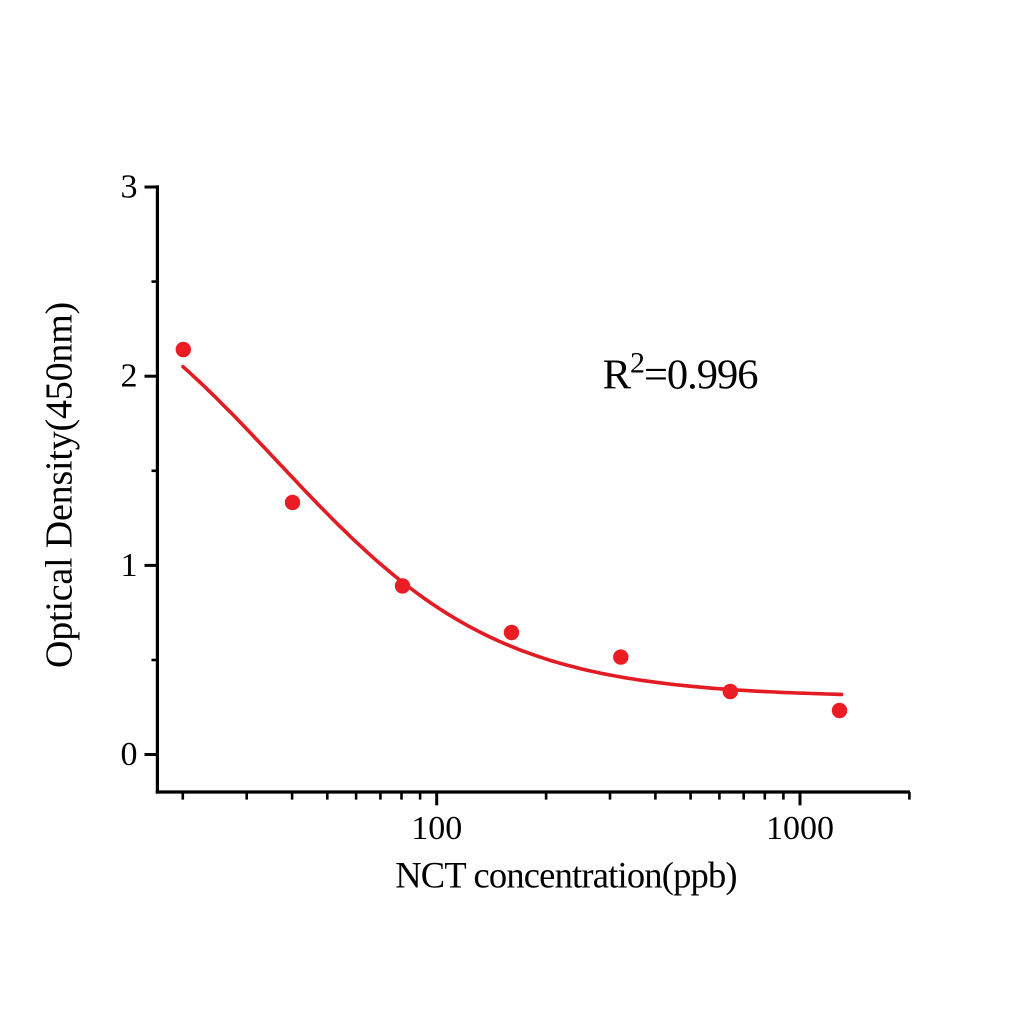 The height and width of the screenshot is (1029, 1024). Describe the element at coordinates (129, 376) in the screenshot. I see `svg-text: 2` at that location.